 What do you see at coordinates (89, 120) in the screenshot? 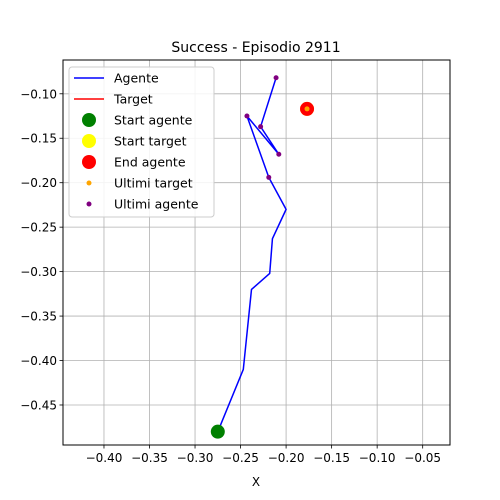
I see `legend-start-agente-swatch` at bounding box center [89, 120].